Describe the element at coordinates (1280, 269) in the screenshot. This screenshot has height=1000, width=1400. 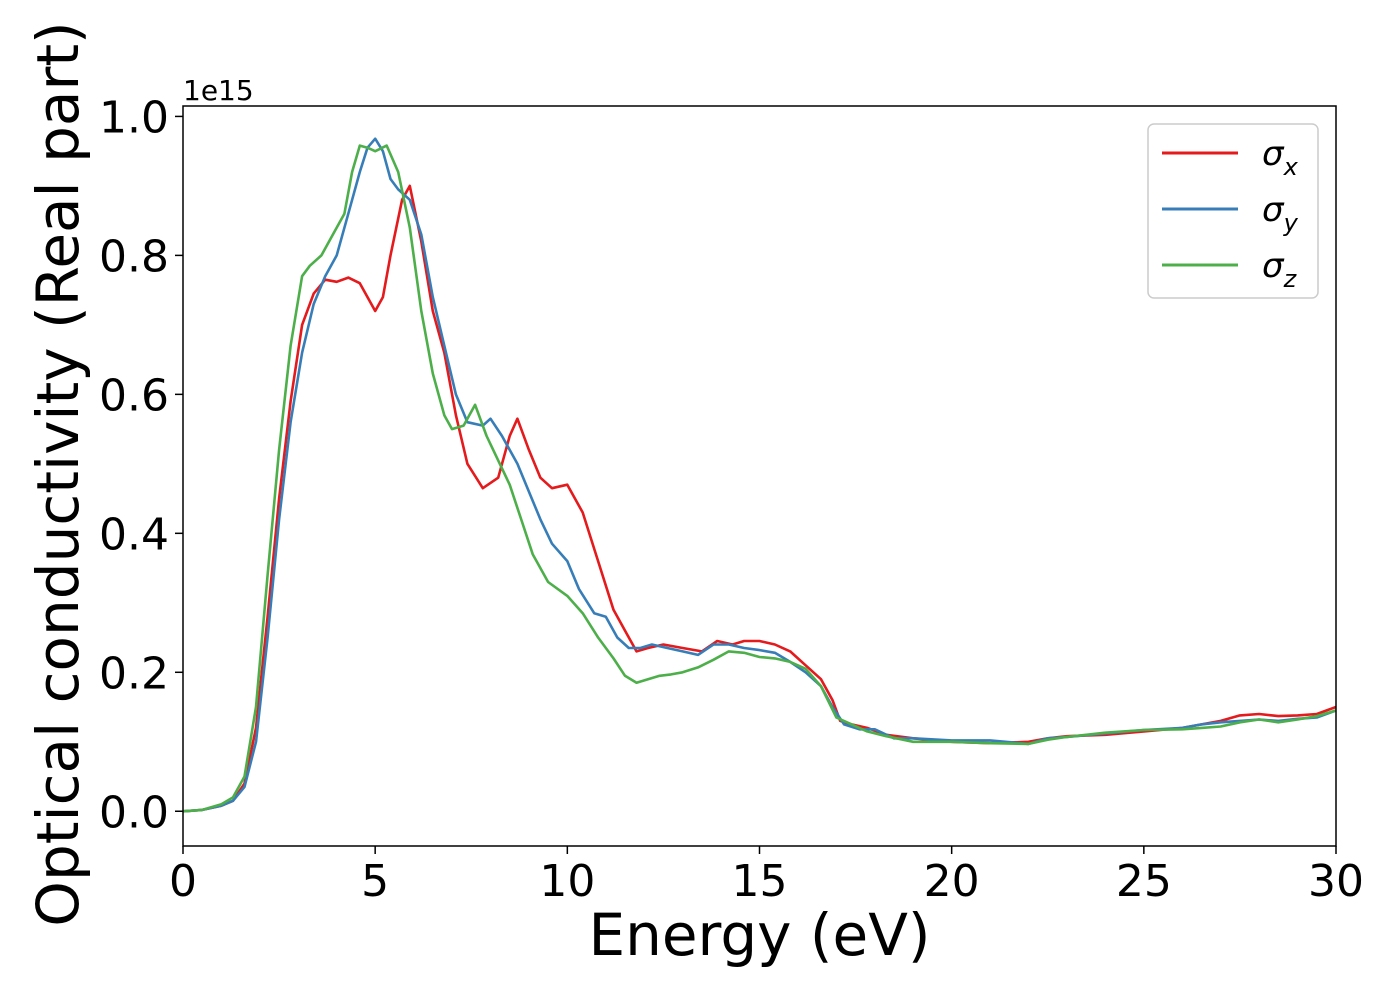
I see `legend-label: σz` at that location.